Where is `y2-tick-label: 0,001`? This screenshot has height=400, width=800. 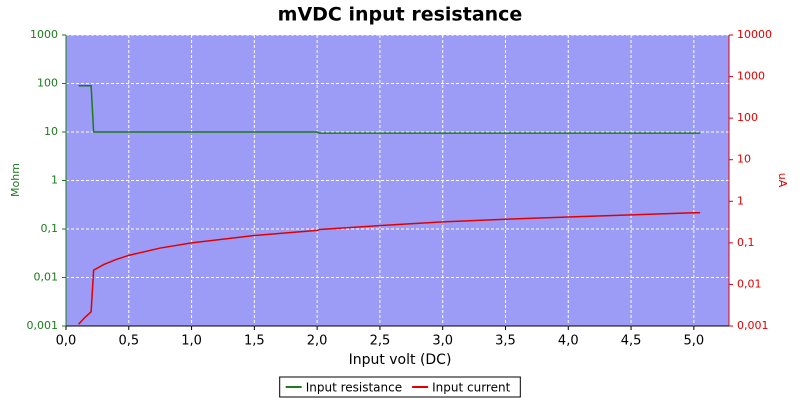
y2-tick-label: 0,001 is located at coordinates (753, 325).